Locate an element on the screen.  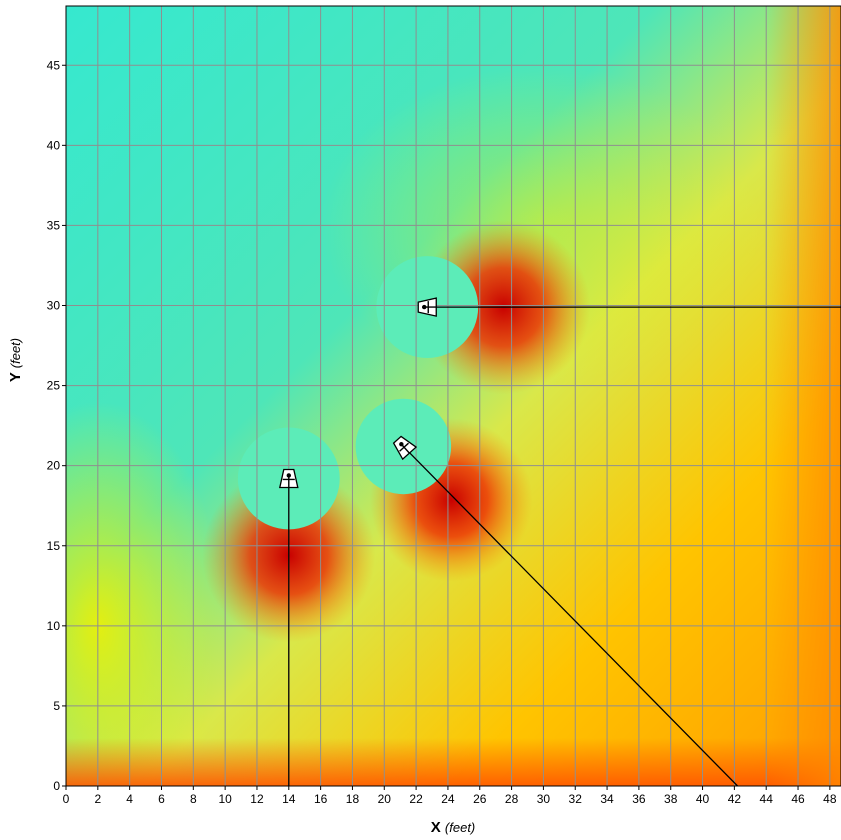
y-tick-label: 45 is located at coordinates (54, 65).